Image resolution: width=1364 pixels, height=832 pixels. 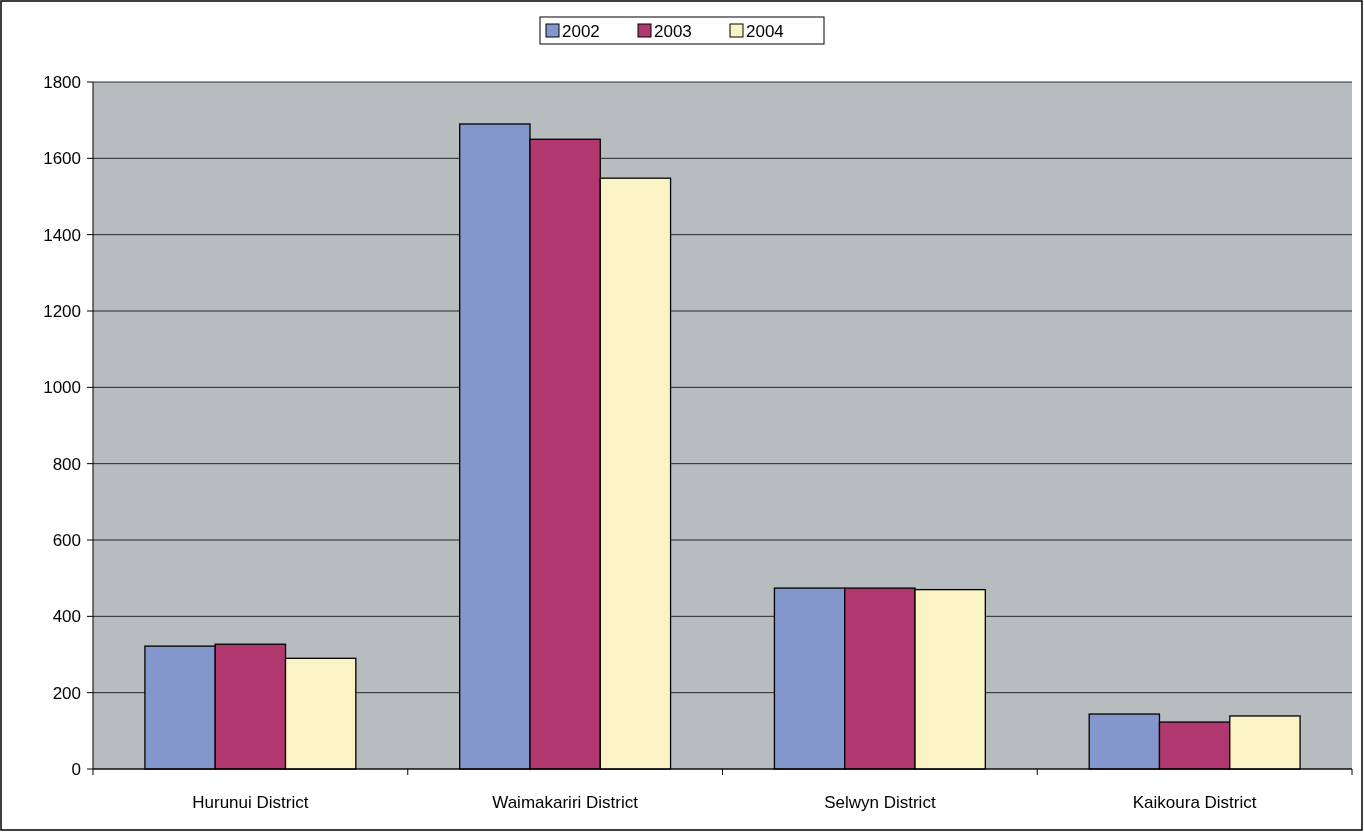 What do you see at coordinates (62, 82) in the screenshot?
I see `y-tick-label: 1800` at bounding box center [62, 82].